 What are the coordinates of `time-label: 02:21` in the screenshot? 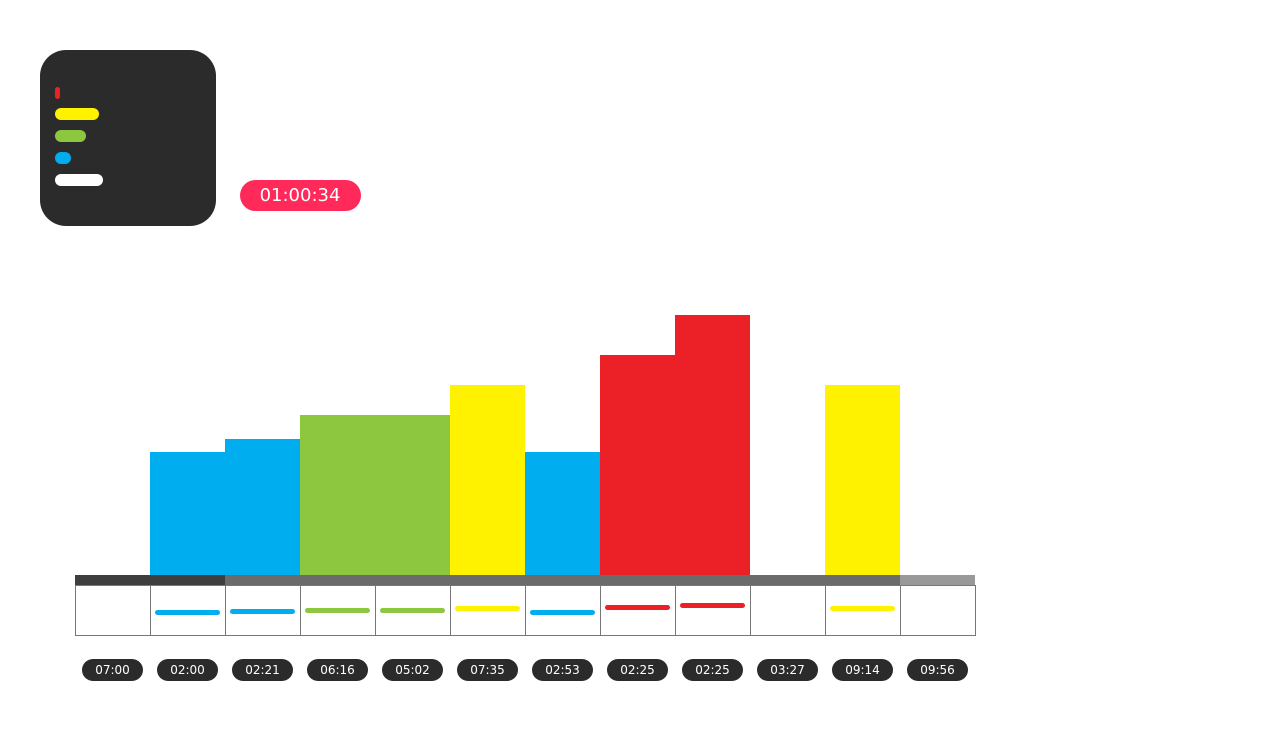 It's located at (262, 670).